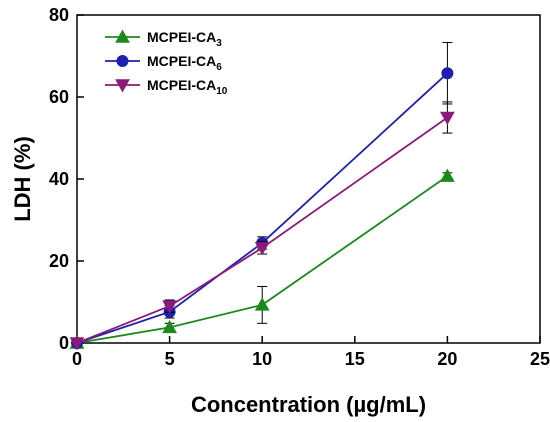  What do you see at coordinates (170, 359) in the screenshot?
I see `x-tick-label-1: 5` at bounding box center [170, 359].